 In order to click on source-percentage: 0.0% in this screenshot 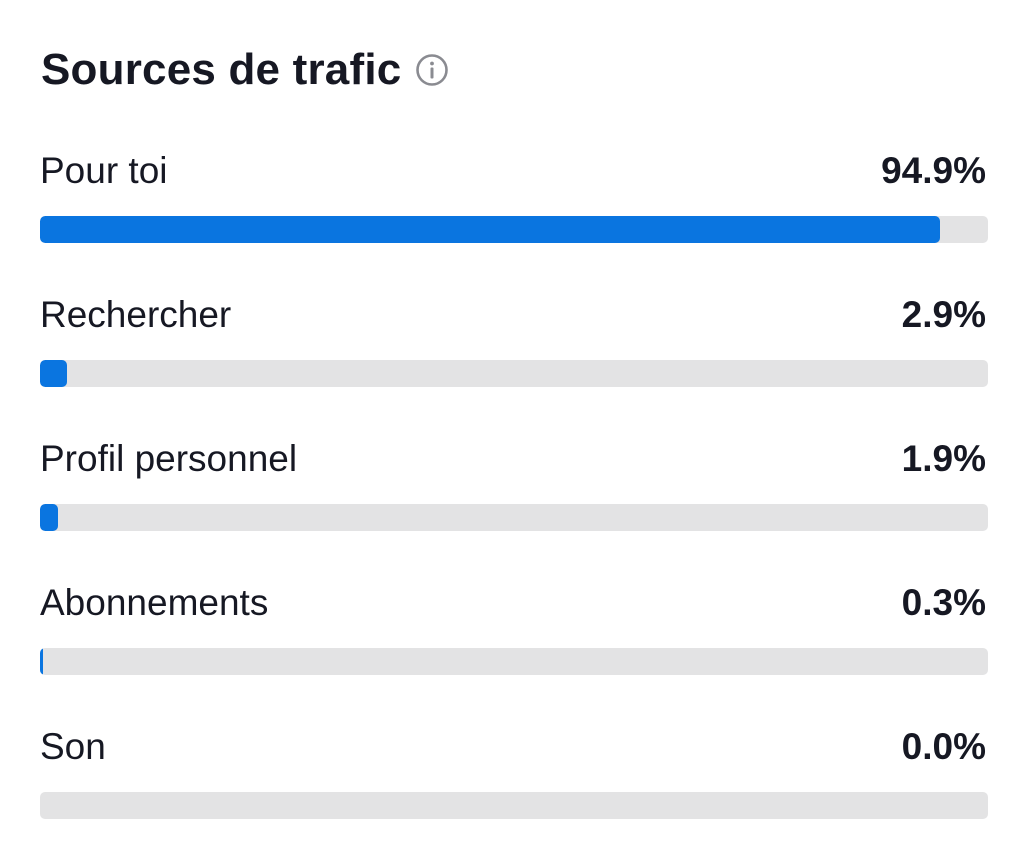, I will do `click(943, 746)`.